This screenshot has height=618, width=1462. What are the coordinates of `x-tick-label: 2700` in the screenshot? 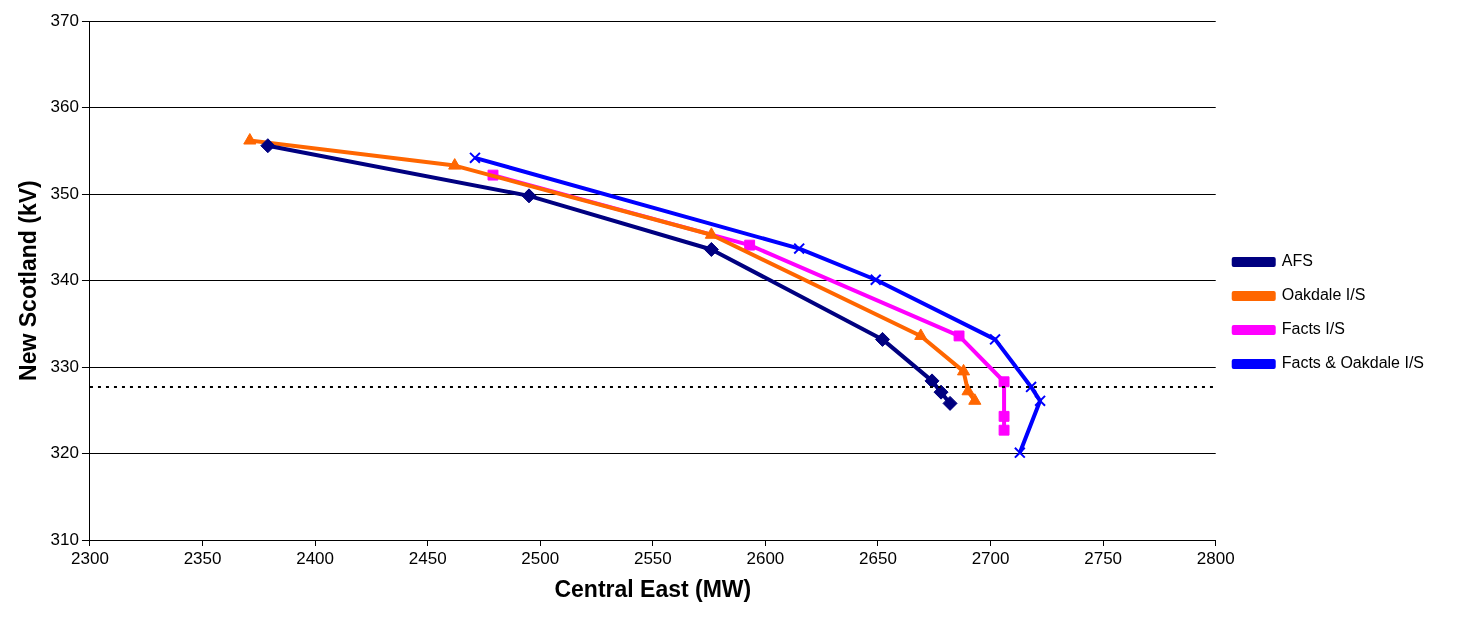 It's located at (990, 558).